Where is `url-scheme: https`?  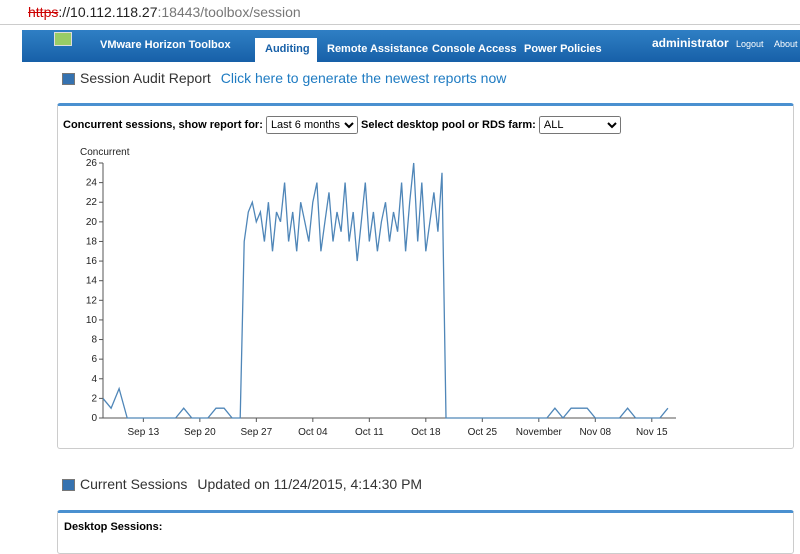 url-scheme: https is located at coordinates (43, 12).